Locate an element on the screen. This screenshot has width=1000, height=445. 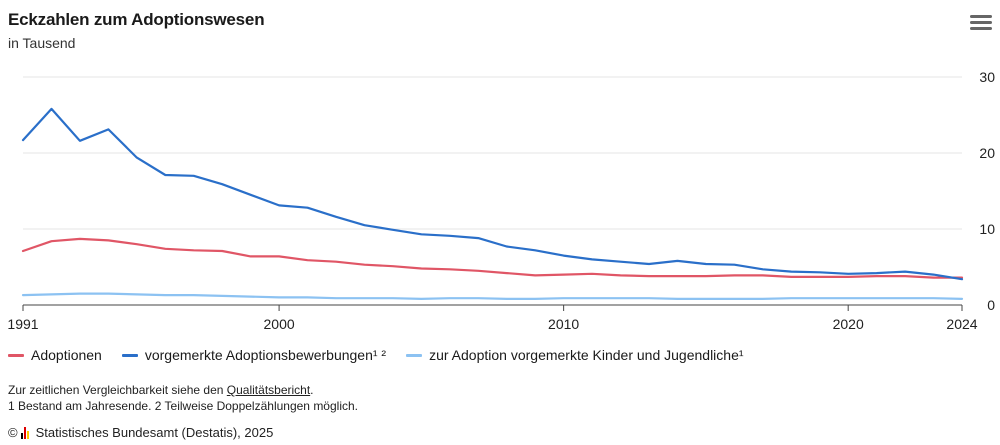
footnote-suffix: . is located at coordinates (312, 390).